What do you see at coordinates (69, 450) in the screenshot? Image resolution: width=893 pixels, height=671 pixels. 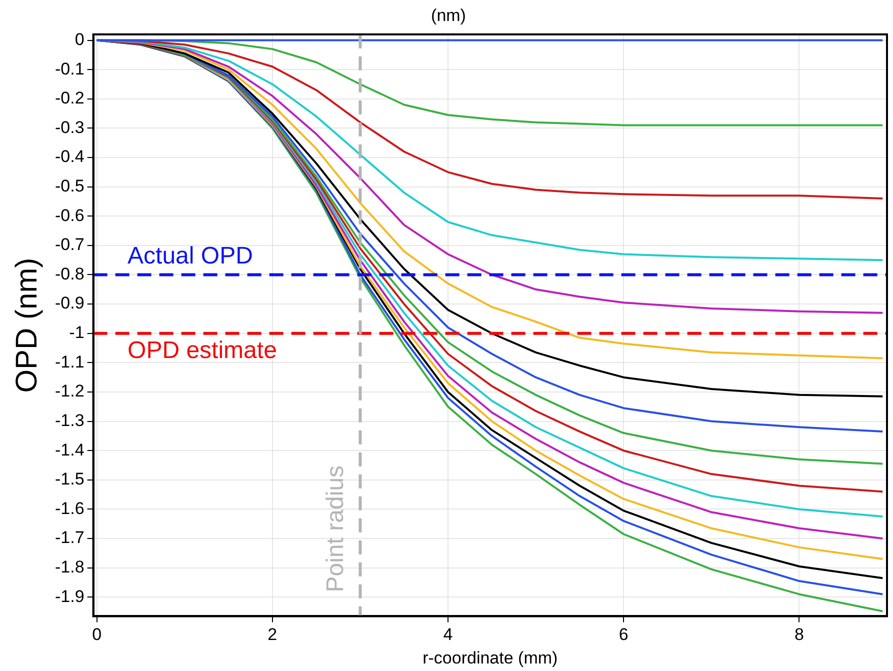 I see `y-tick-label: -1.4` at bounding box center [69, 450].